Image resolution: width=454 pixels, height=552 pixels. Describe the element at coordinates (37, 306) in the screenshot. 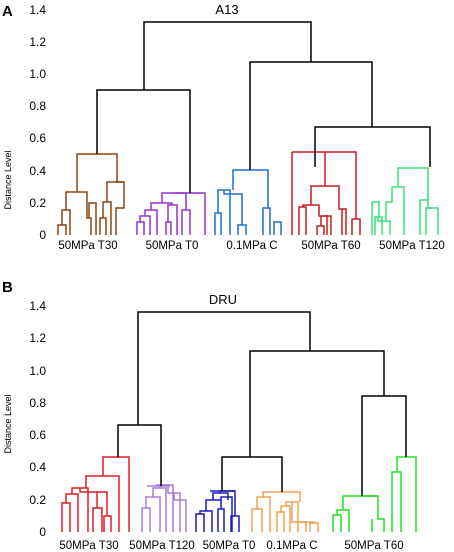

I see `panel-b-tick-label: 1.4` at that location.